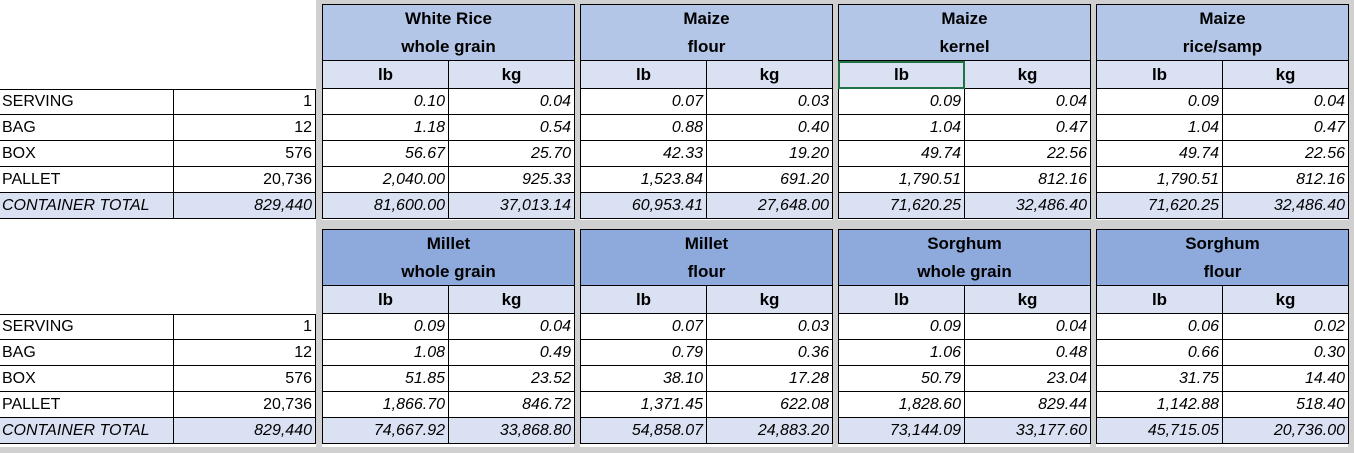  What do you see at coordinates (512, 431) in the screenshot?
I see `value-cell-kg: 33,868.80` at bounding box center [512, 431].